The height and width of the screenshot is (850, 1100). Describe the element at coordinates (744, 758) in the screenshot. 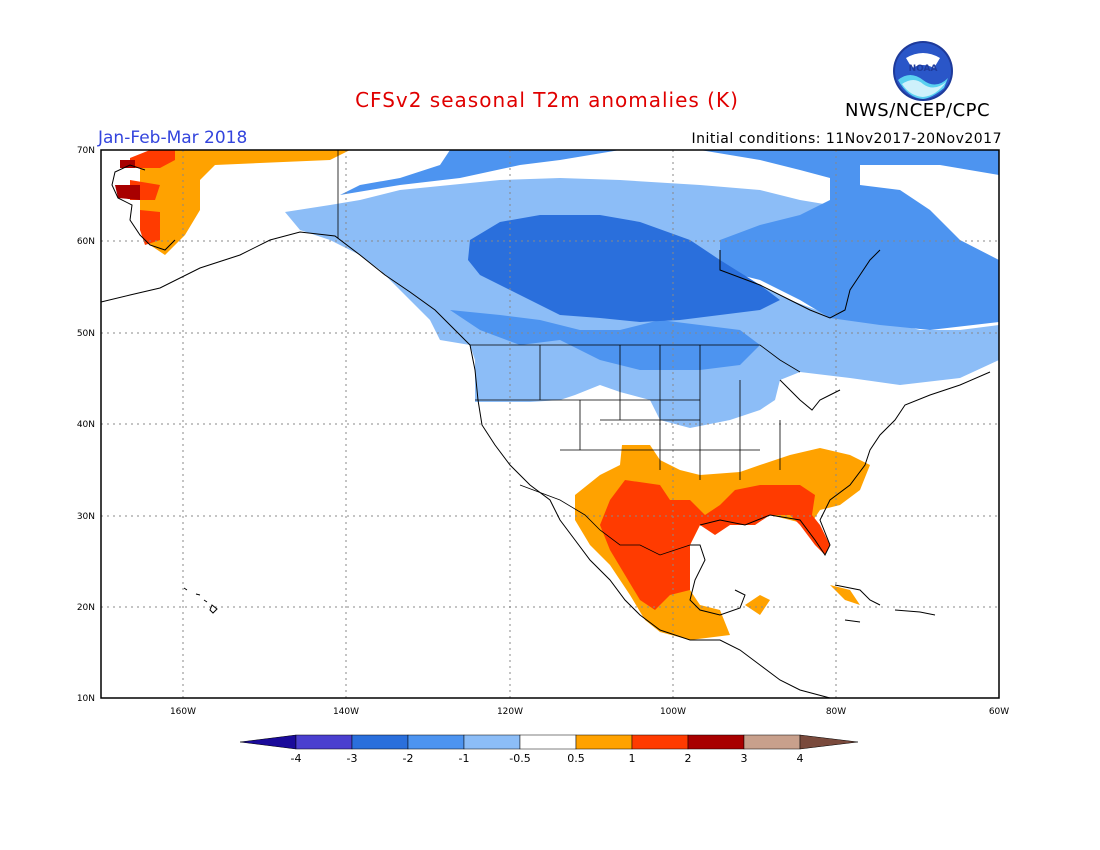

I see `colorbar-label: 3` at that location.